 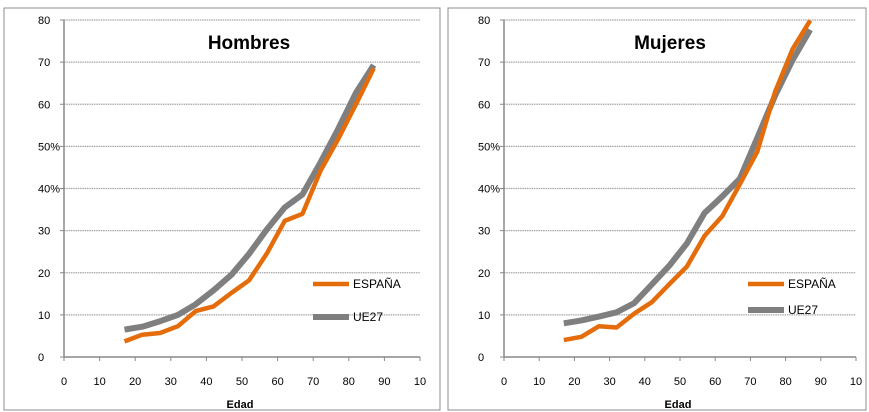 What do you see at coordinates (670, 43) in the screenshot?
I see `chart-title: Mujeres` at bounding box center [670, 43].